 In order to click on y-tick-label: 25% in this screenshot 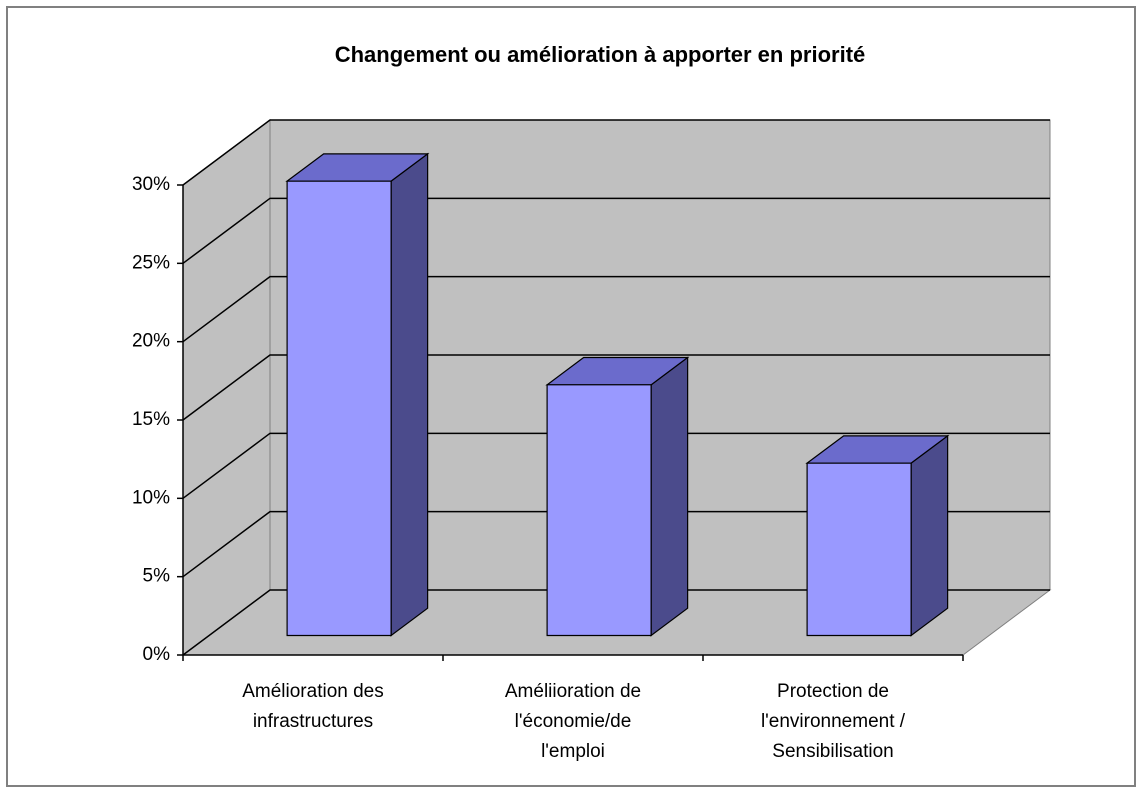, I will do `click(151, 262)`.